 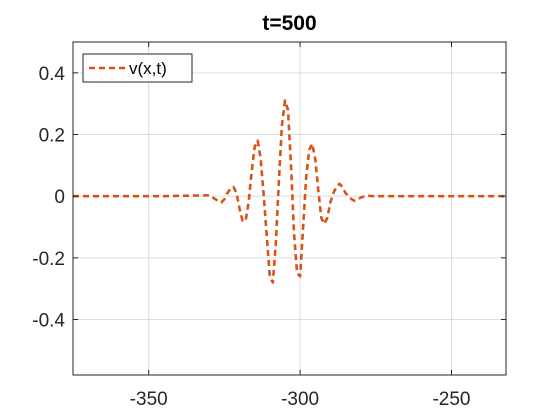 I want to click on legend-box, so click(x=137, y=68).